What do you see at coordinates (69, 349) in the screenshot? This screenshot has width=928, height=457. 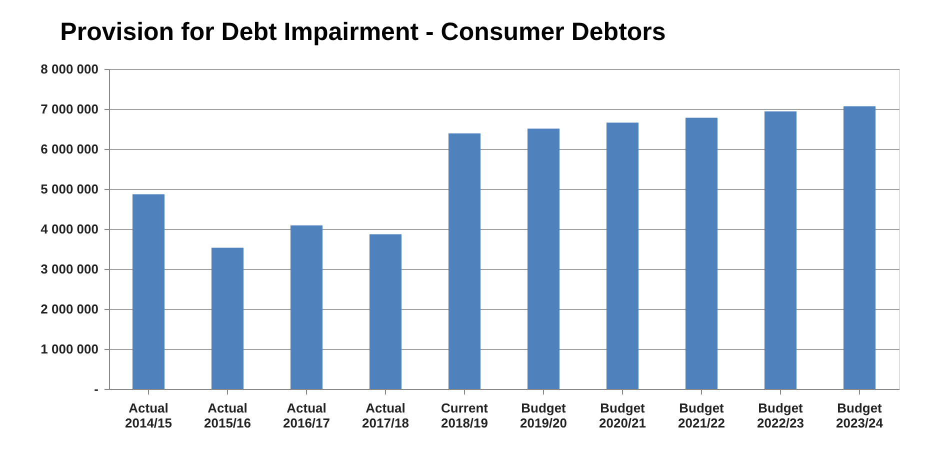 I see `y-tick-label: 1 000 000` at bounding box center [69, 349].